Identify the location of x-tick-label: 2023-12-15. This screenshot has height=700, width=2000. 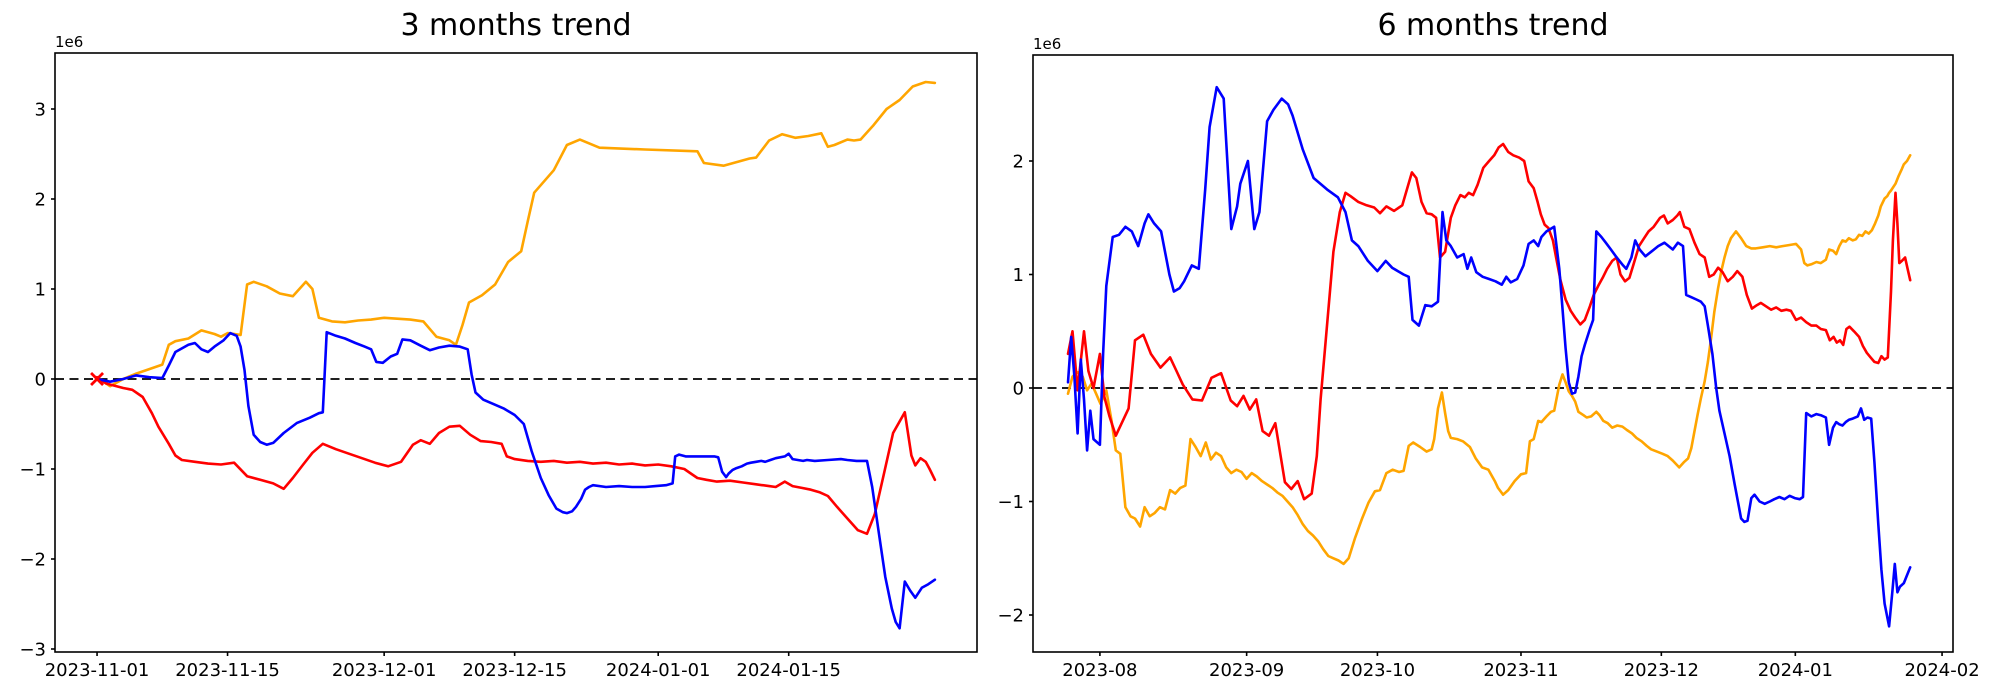
(514, 670).